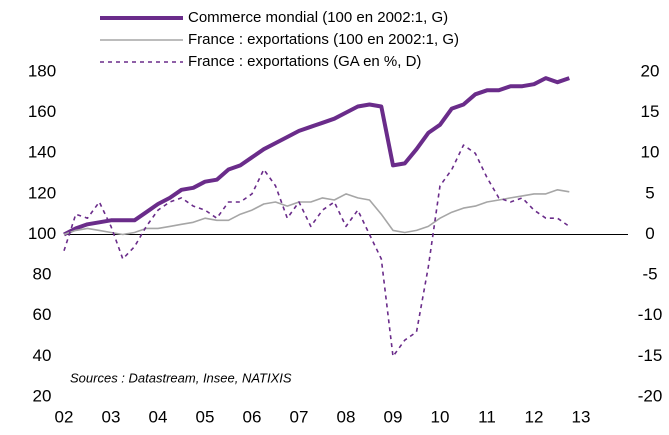 This screenshot has width=669, height=435. Describe the element at coordinates (42, 70) in the screenshot. I see `y-tick-label: 180` at that location.